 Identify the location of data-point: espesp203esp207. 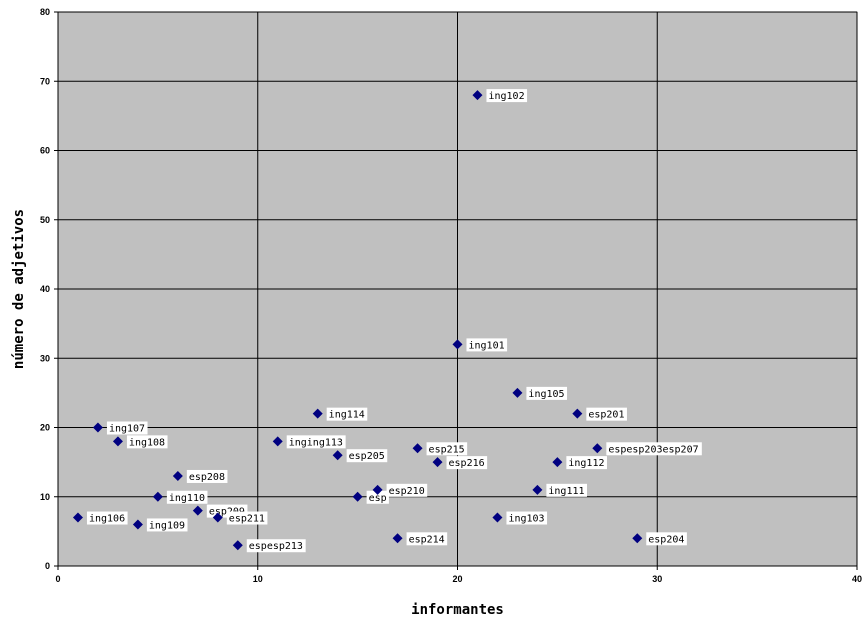
(647, 449).